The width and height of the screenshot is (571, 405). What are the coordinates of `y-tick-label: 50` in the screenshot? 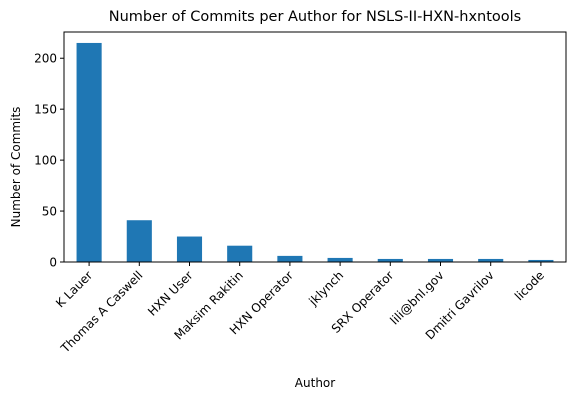 It's located at (49, 212).